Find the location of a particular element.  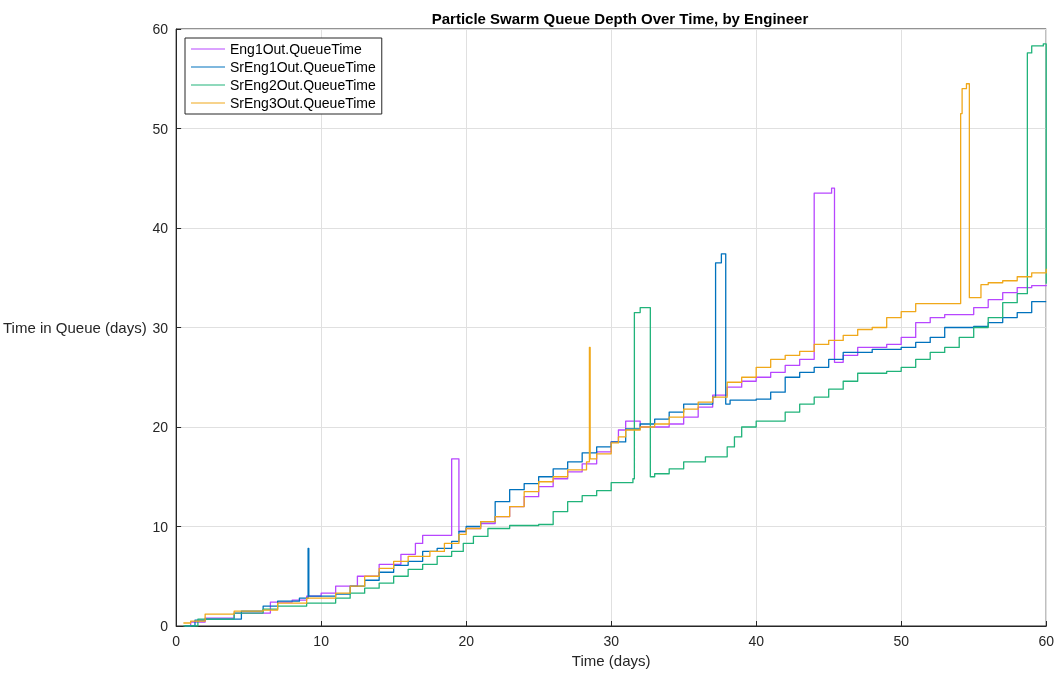

y-tick-label: 0 is located at coordinates (164, 626).